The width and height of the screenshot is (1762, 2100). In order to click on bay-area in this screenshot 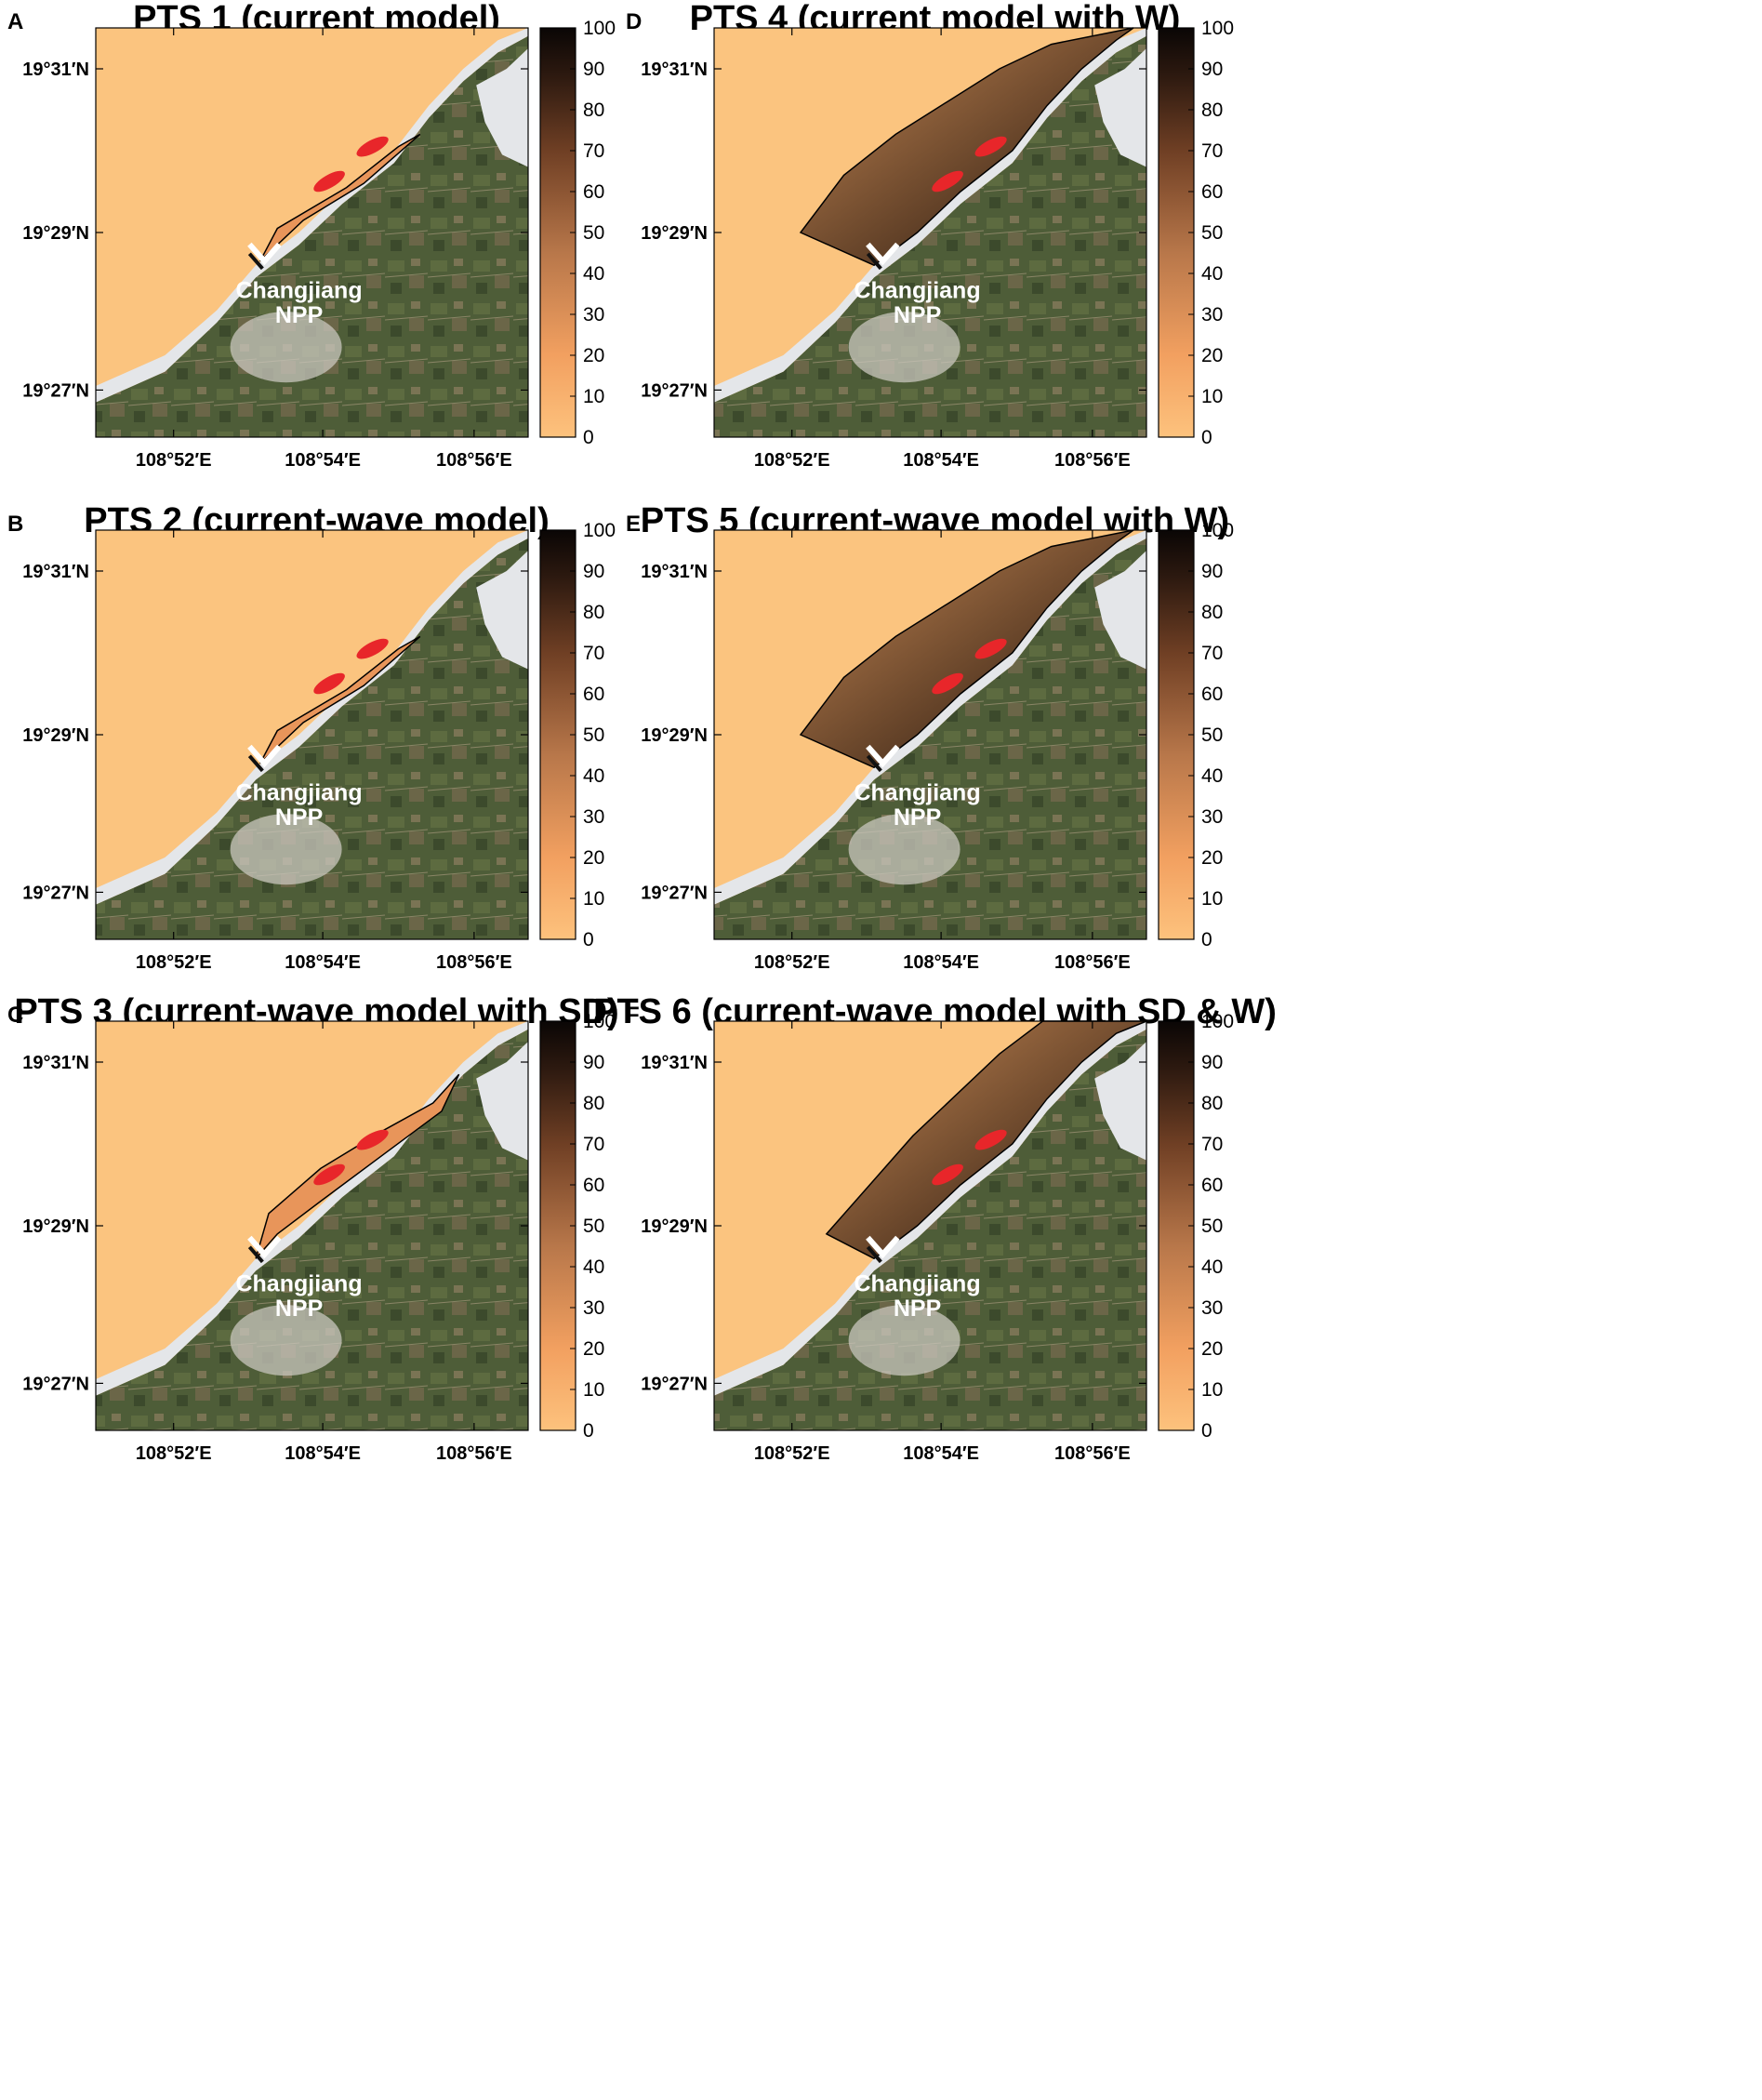, I will do `click(502, 611)`.